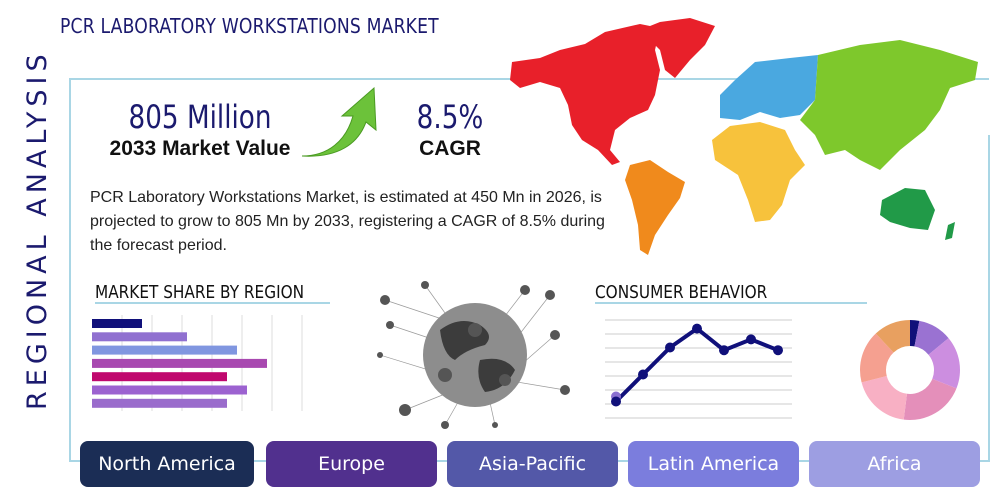  Describe the element at coordinates (212, 303) in the screenshot. I see `market-share-rule` at that location.